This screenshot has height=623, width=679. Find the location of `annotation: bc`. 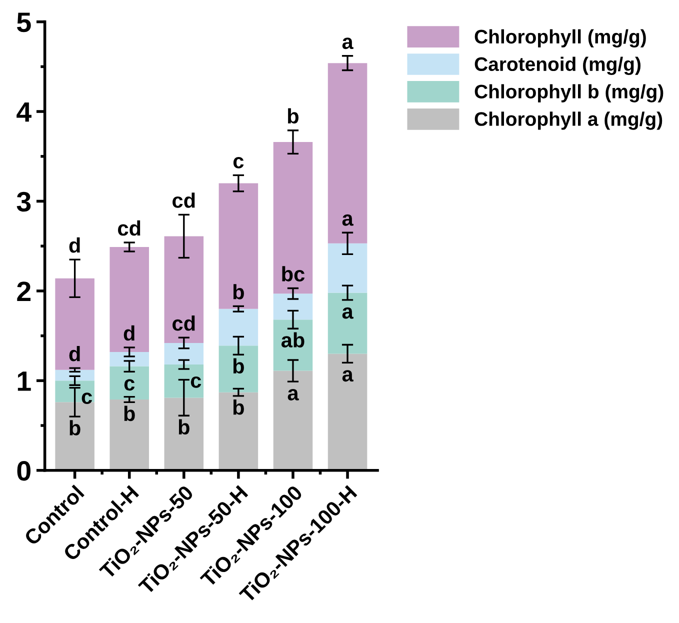

annotation: bc is located at coordinates (293, 274).